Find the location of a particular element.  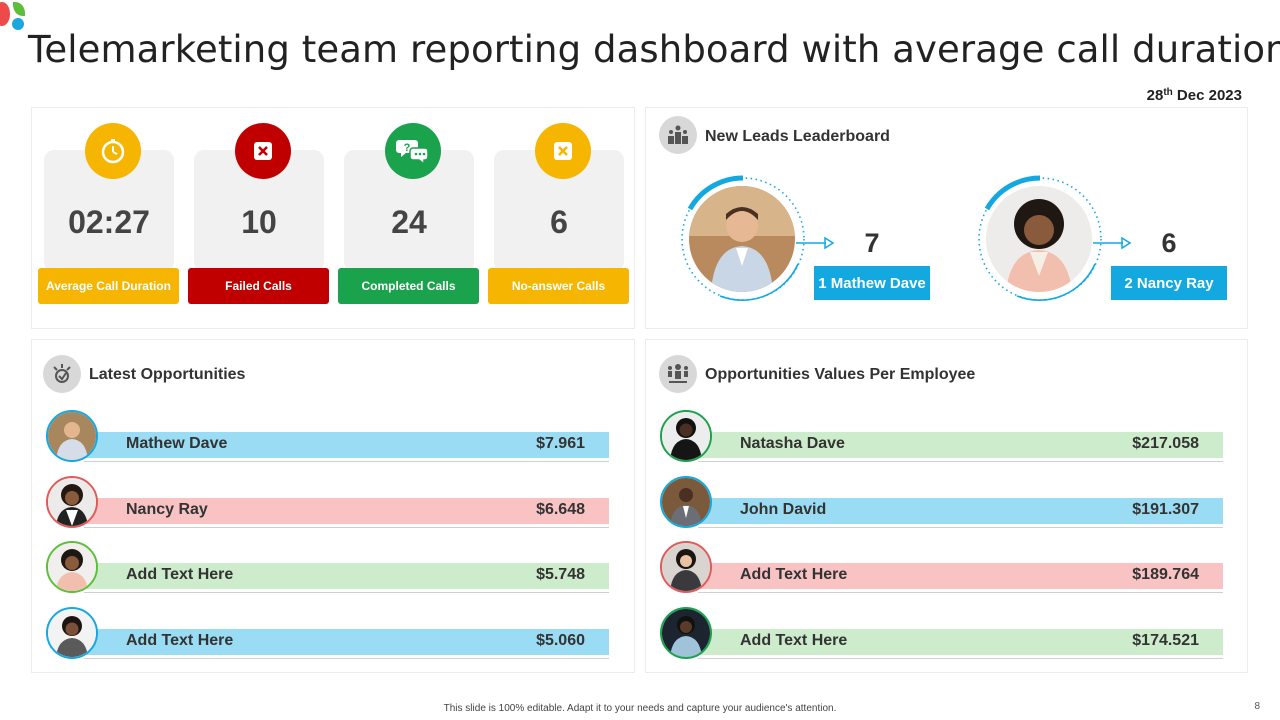

kpi-failed-calls: 10 Failed Calls is located at coordinates (255, 219).